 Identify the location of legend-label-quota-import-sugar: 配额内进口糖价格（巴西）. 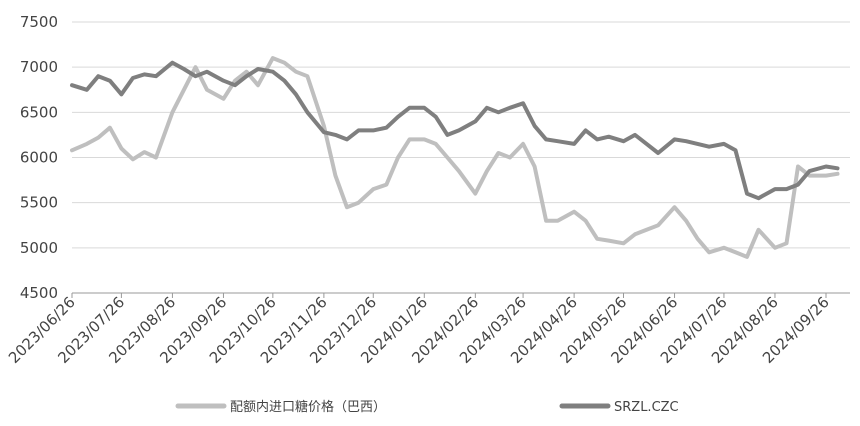
(308, 407).